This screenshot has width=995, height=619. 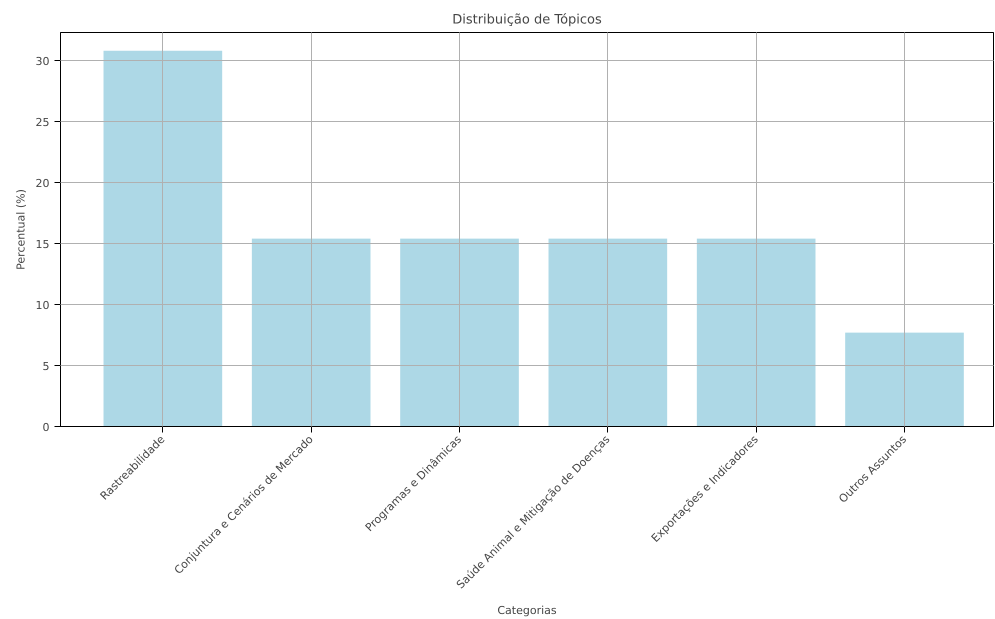 I want to click on y-tick-label: 5, so click(x=46, y=367).